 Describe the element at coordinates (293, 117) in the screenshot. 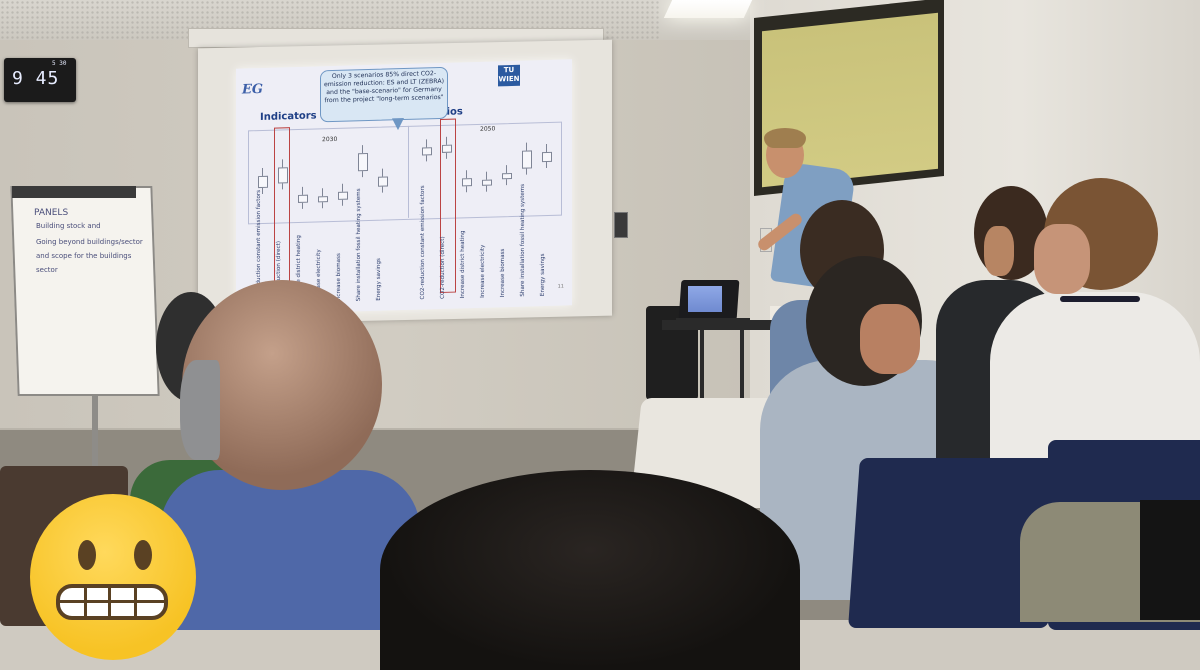

I see `slide-title-start: Indicators o` at that location.